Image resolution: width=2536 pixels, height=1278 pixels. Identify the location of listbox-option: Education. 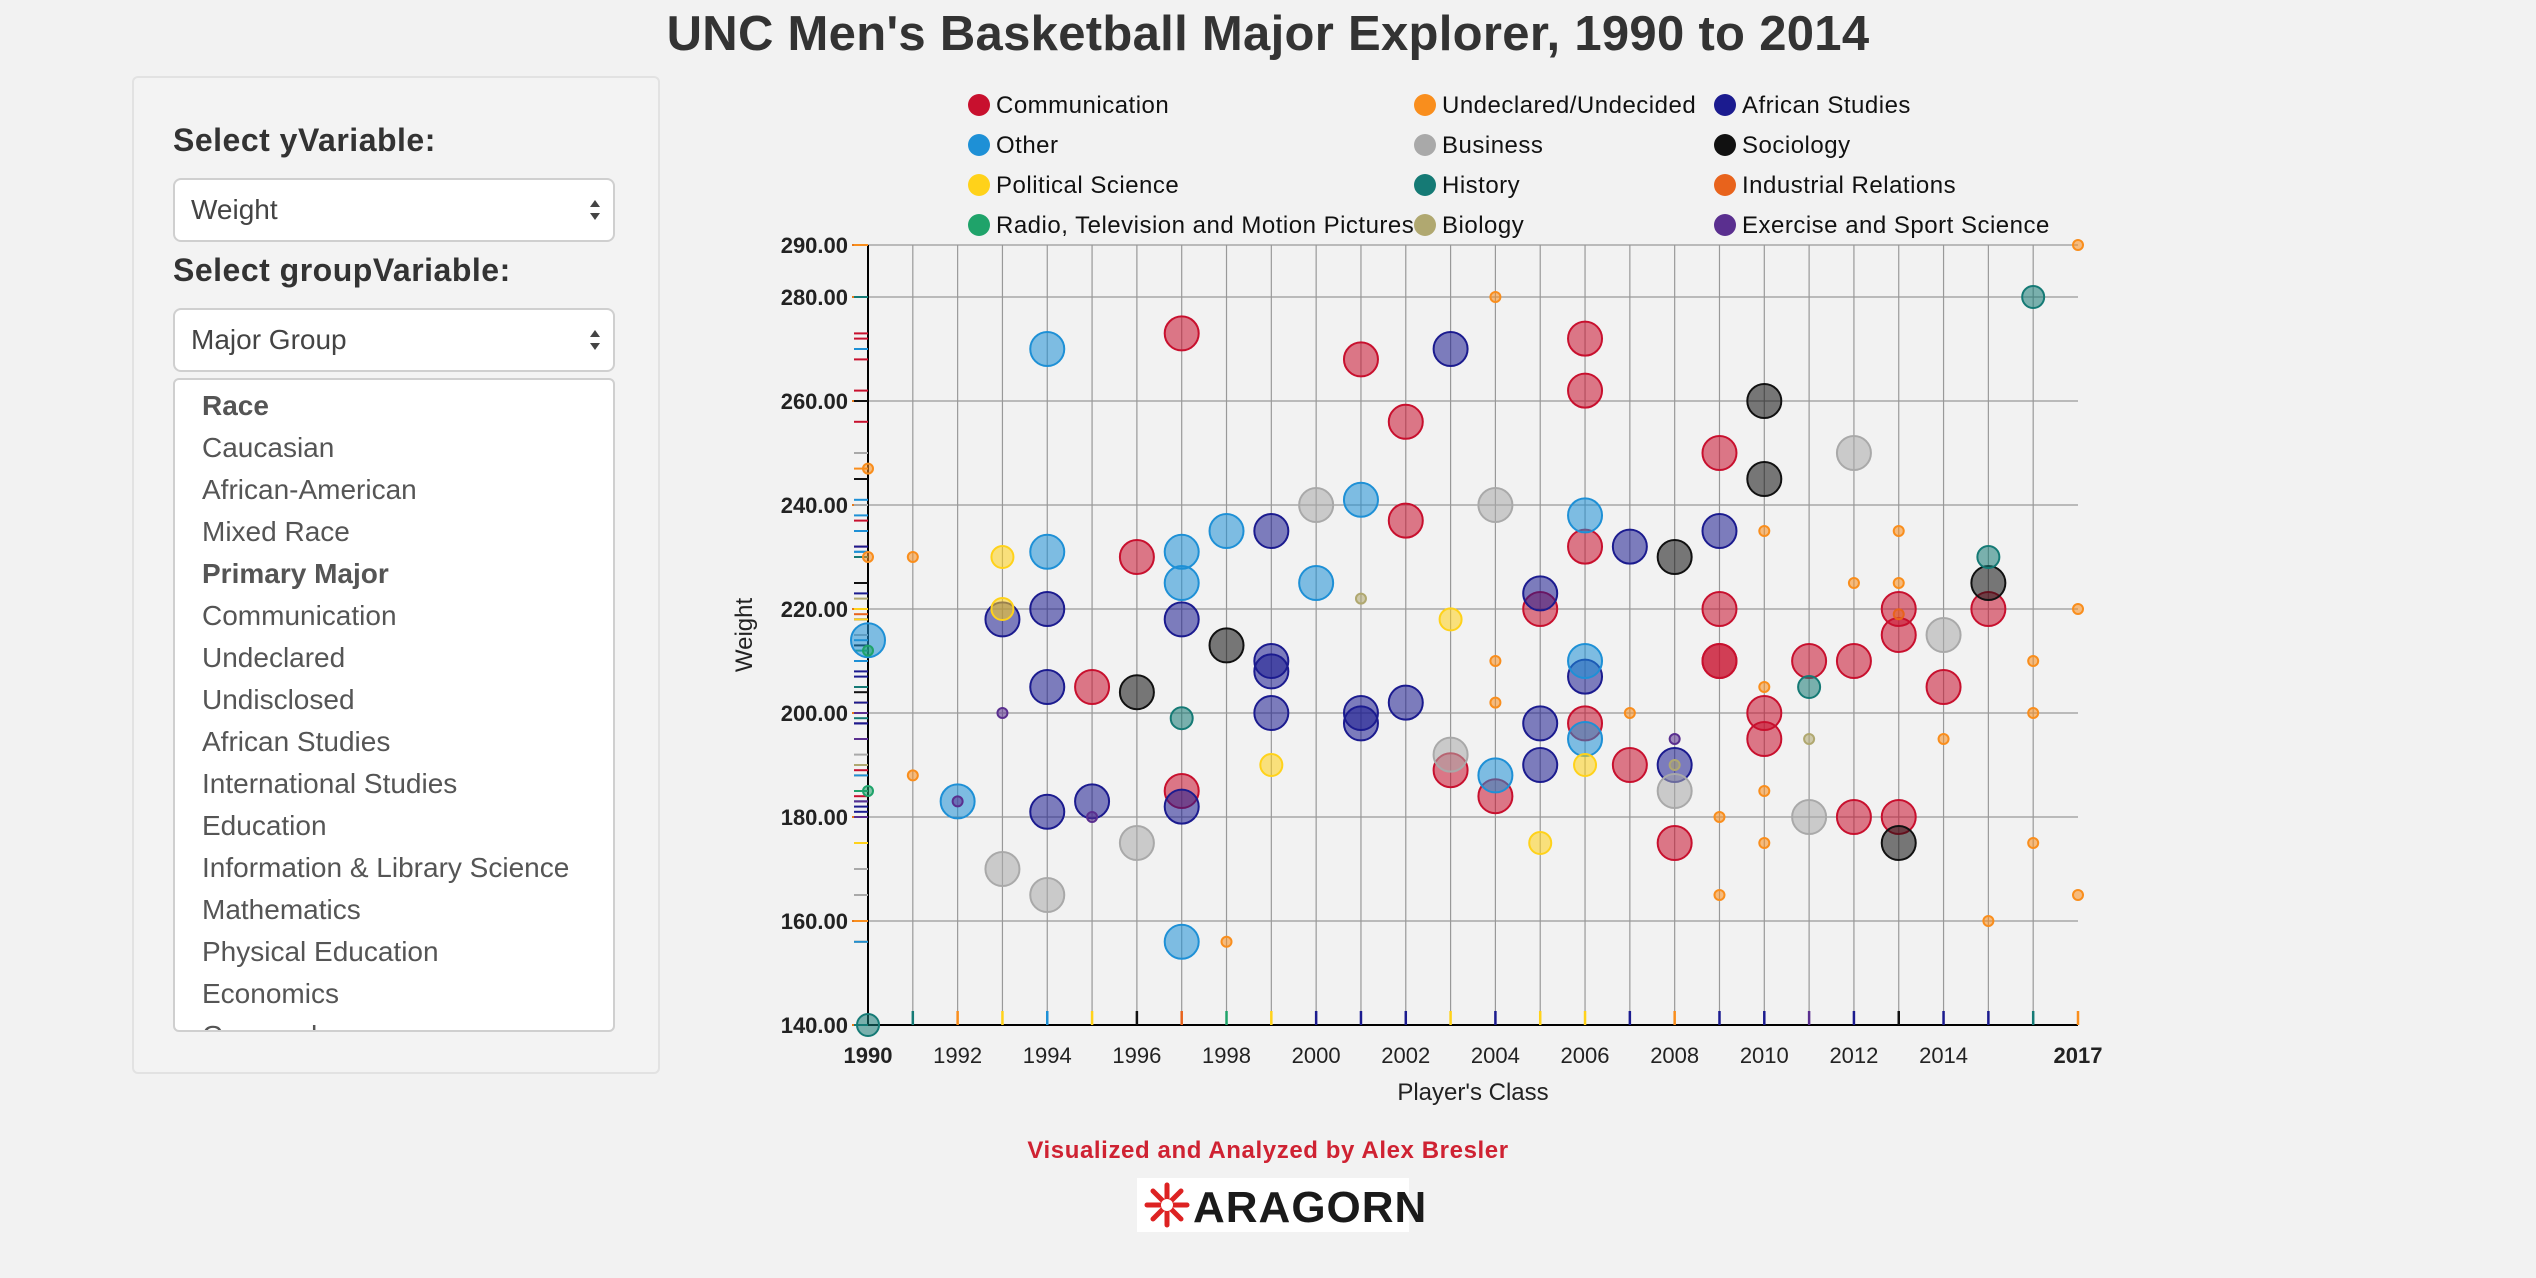
(264, 825).